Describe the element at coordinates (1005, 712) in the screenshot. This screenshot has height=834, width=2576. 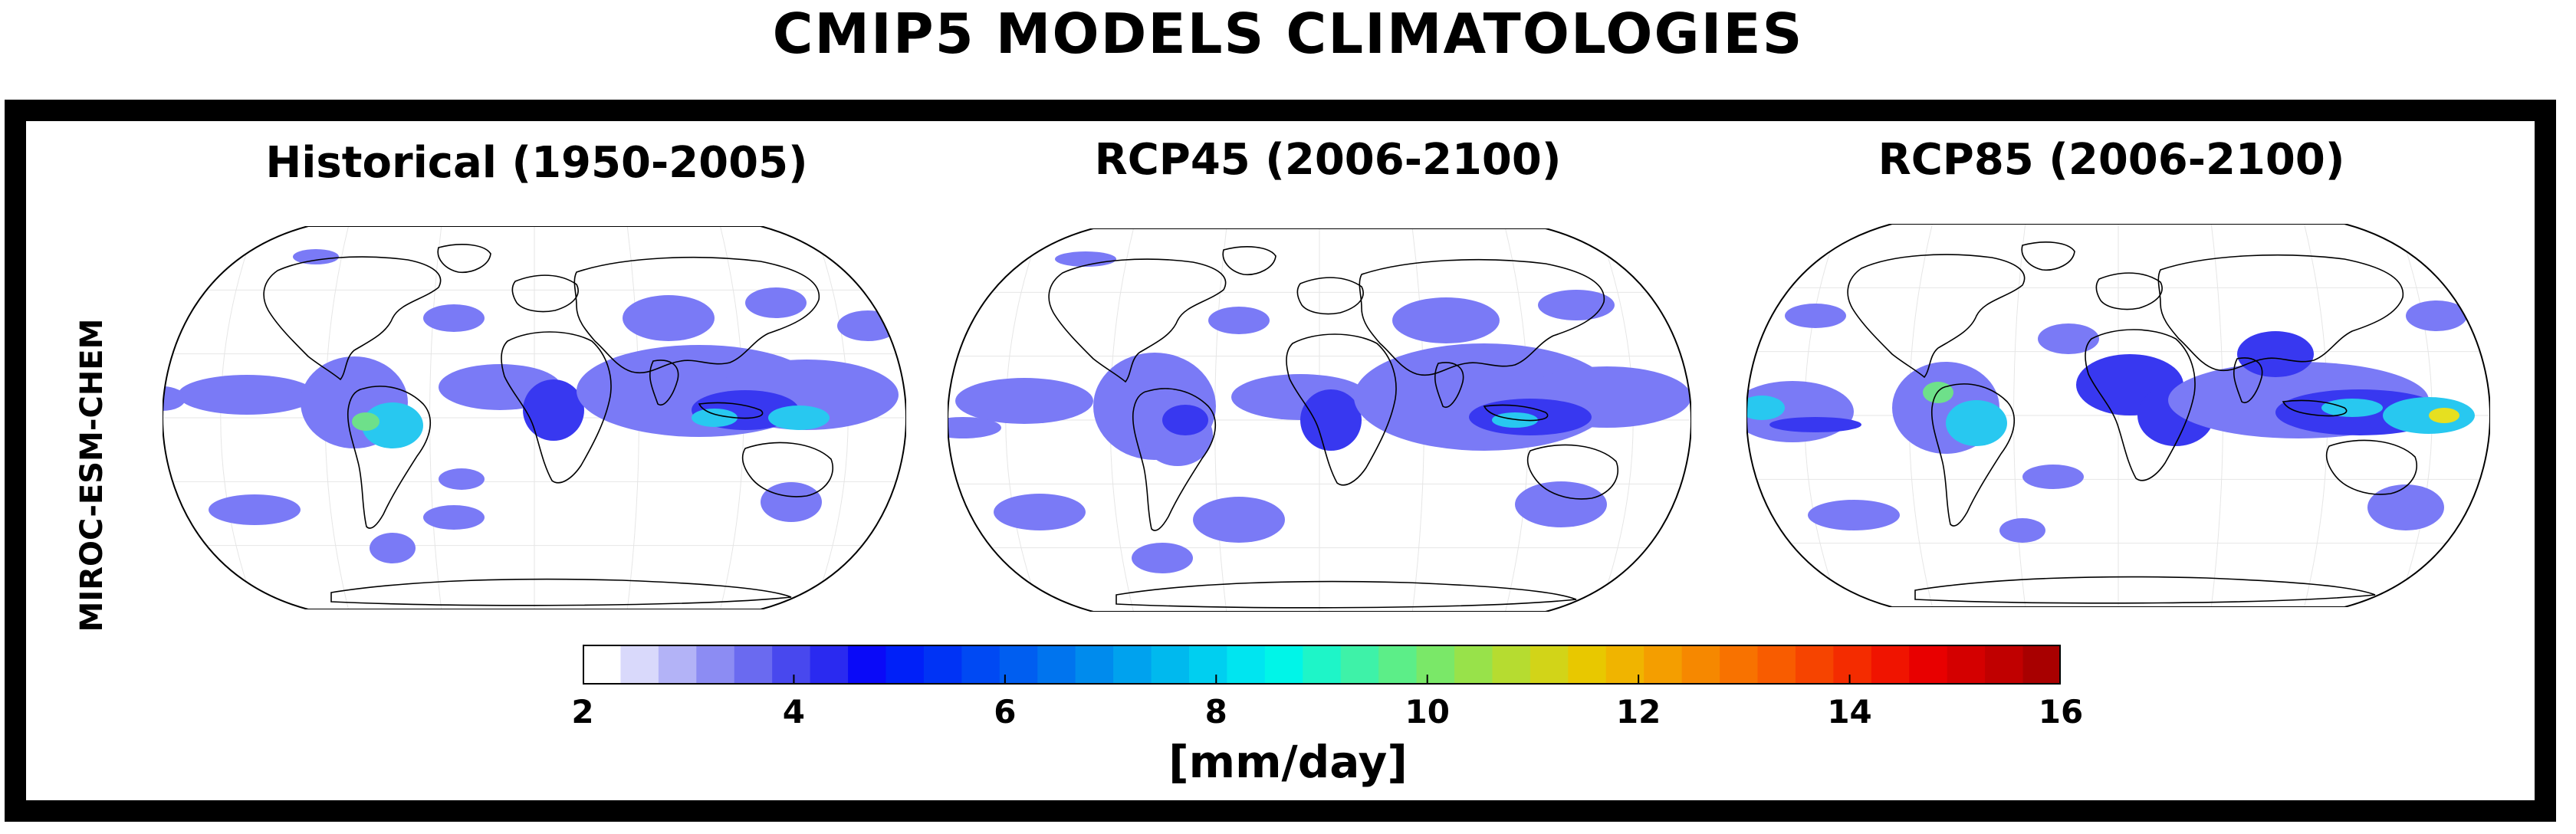
I see `colorbar-tick-label: 6` at that location.